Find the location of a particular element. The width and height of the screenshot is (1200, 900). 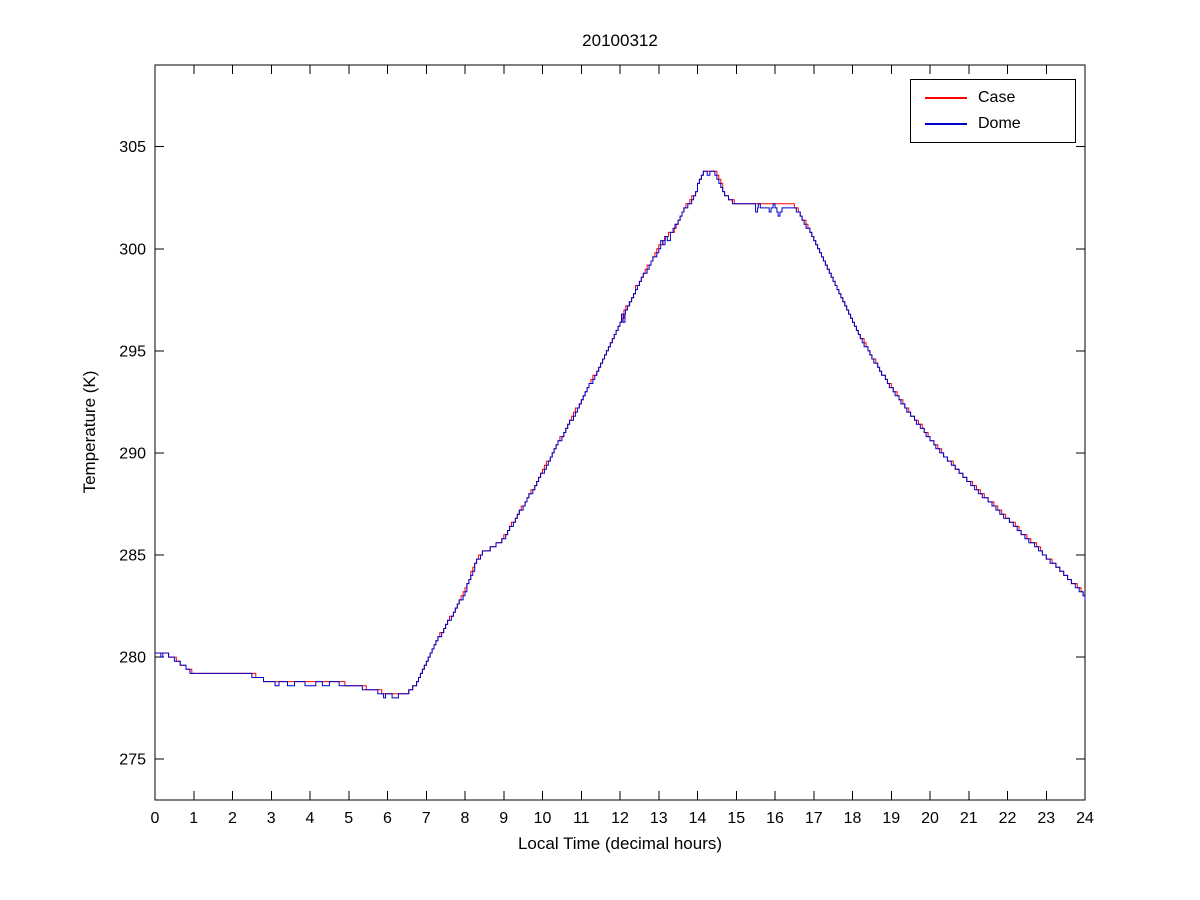

x-tick-label: 16 is located at coordinates (775, 818).